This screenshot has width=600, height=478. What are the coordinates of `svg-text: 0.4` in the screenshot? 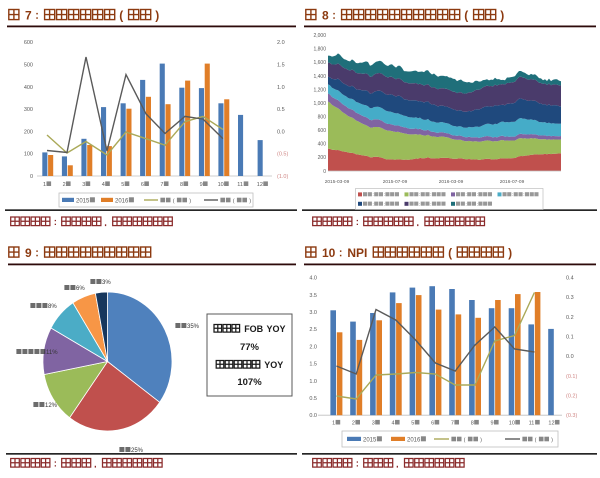 It's located at (570, 279).